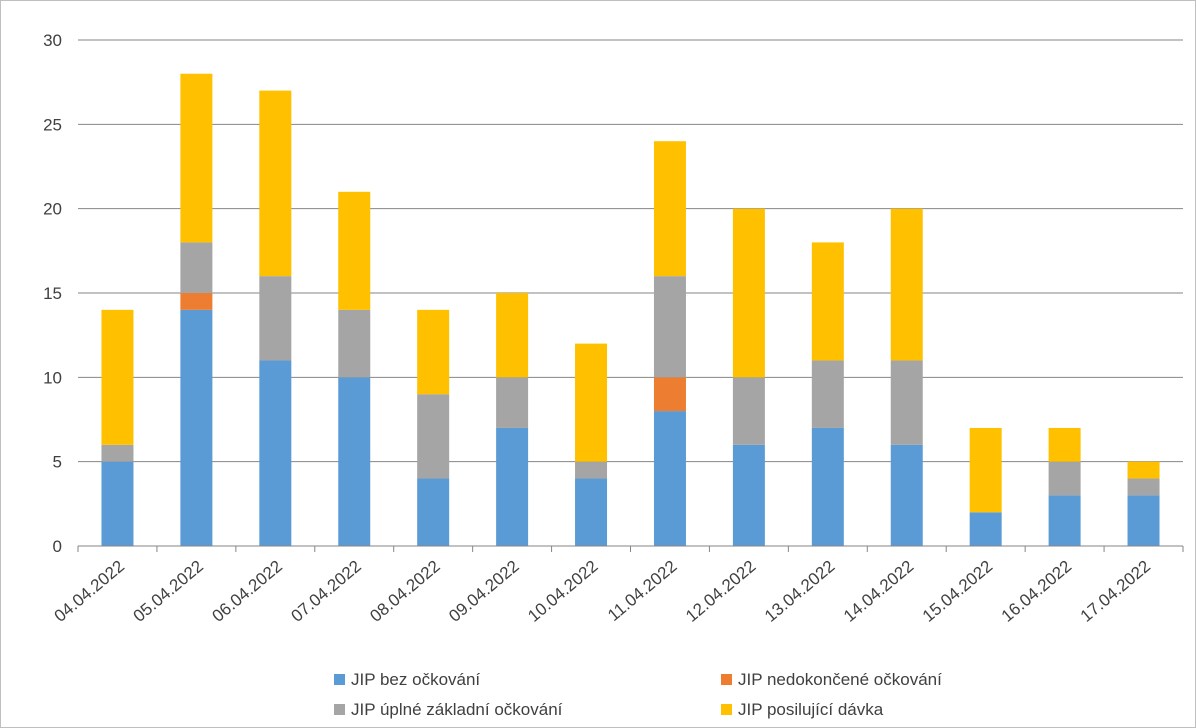  Describe the element at coordinates (483, 591) in the screenshot. I see `x-tick-label: 09.04.2022` at that location.